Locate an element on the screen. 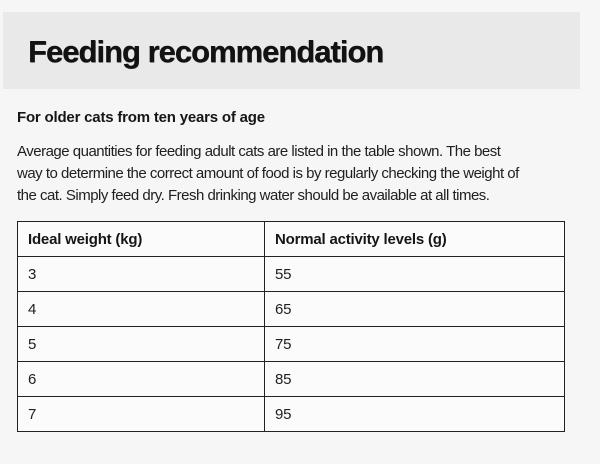 The image size is (600, 464). cell-amount: 85 is located at coordinates (414, 379).